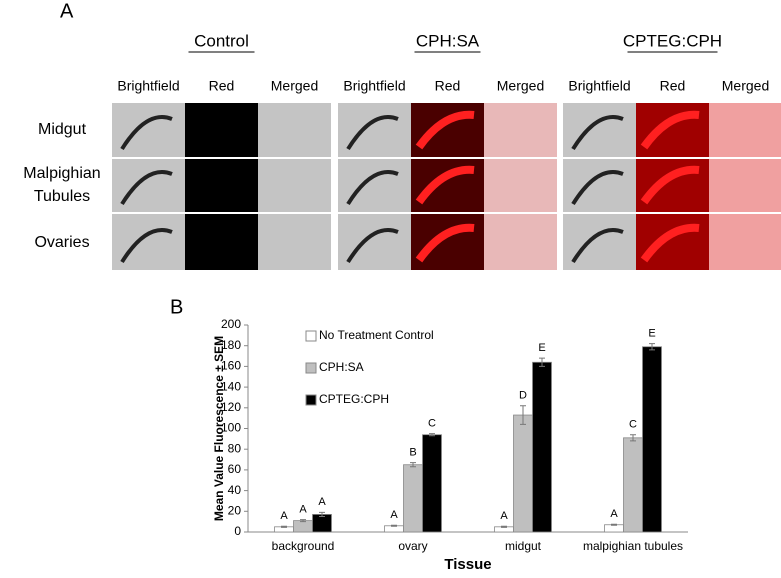 The image size is (781, 578). Describe the element at coordinates (633, 546) in the screenshot. I see `x-tick-label: malpighian tubules` at that location.